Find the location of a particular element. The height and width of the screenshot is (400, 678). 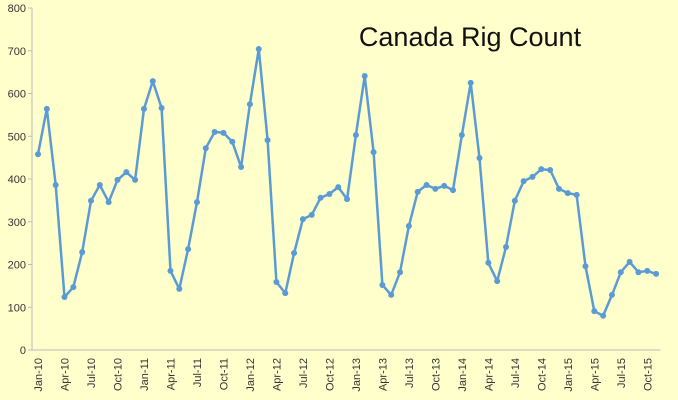

y-tick-label: 100 is located at coordinates (17, 308).